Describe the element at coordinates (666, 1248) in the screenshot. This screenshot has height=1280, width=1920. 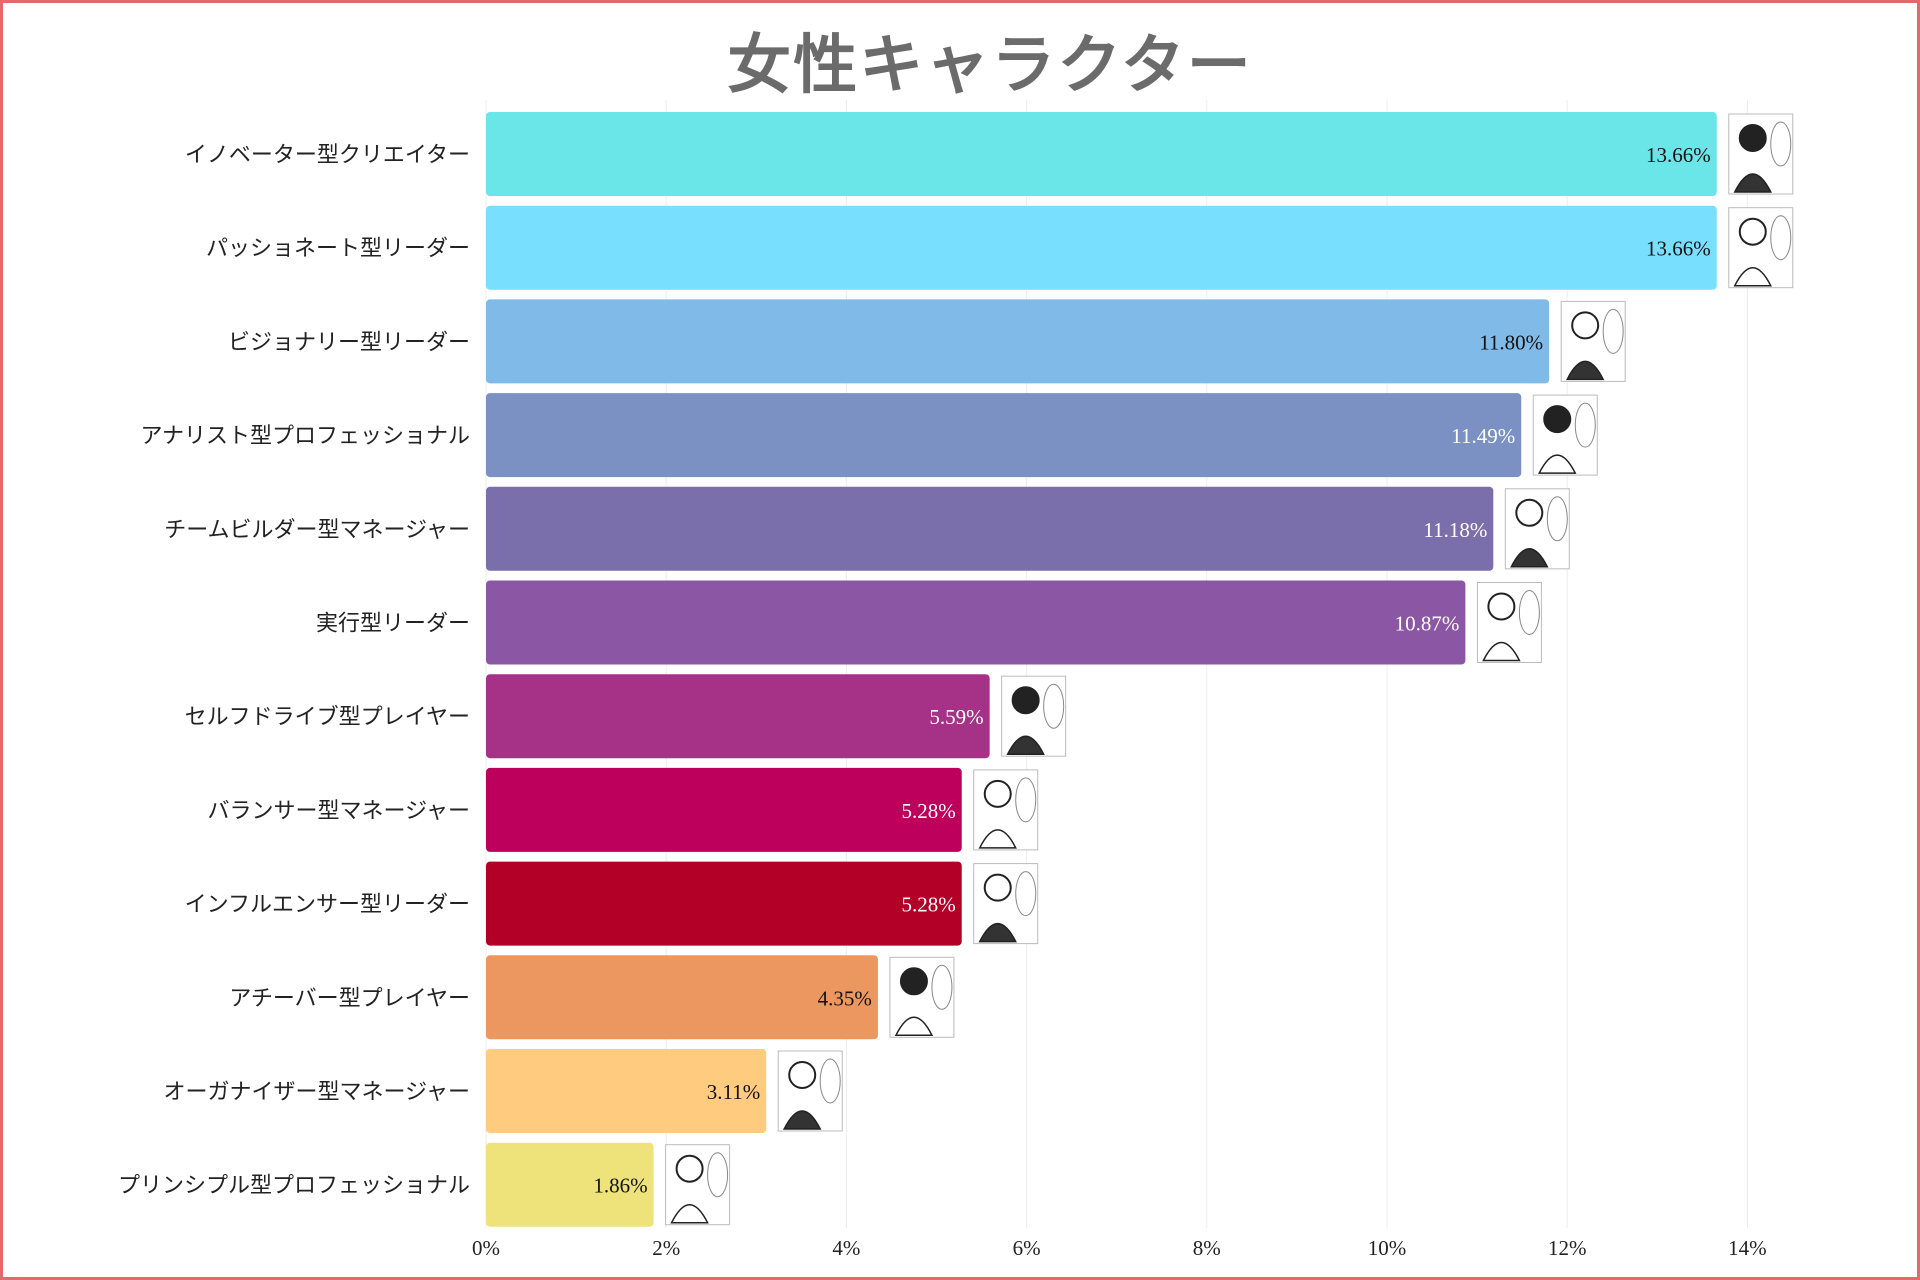
I see `x-tick-label: 2%` at that location.